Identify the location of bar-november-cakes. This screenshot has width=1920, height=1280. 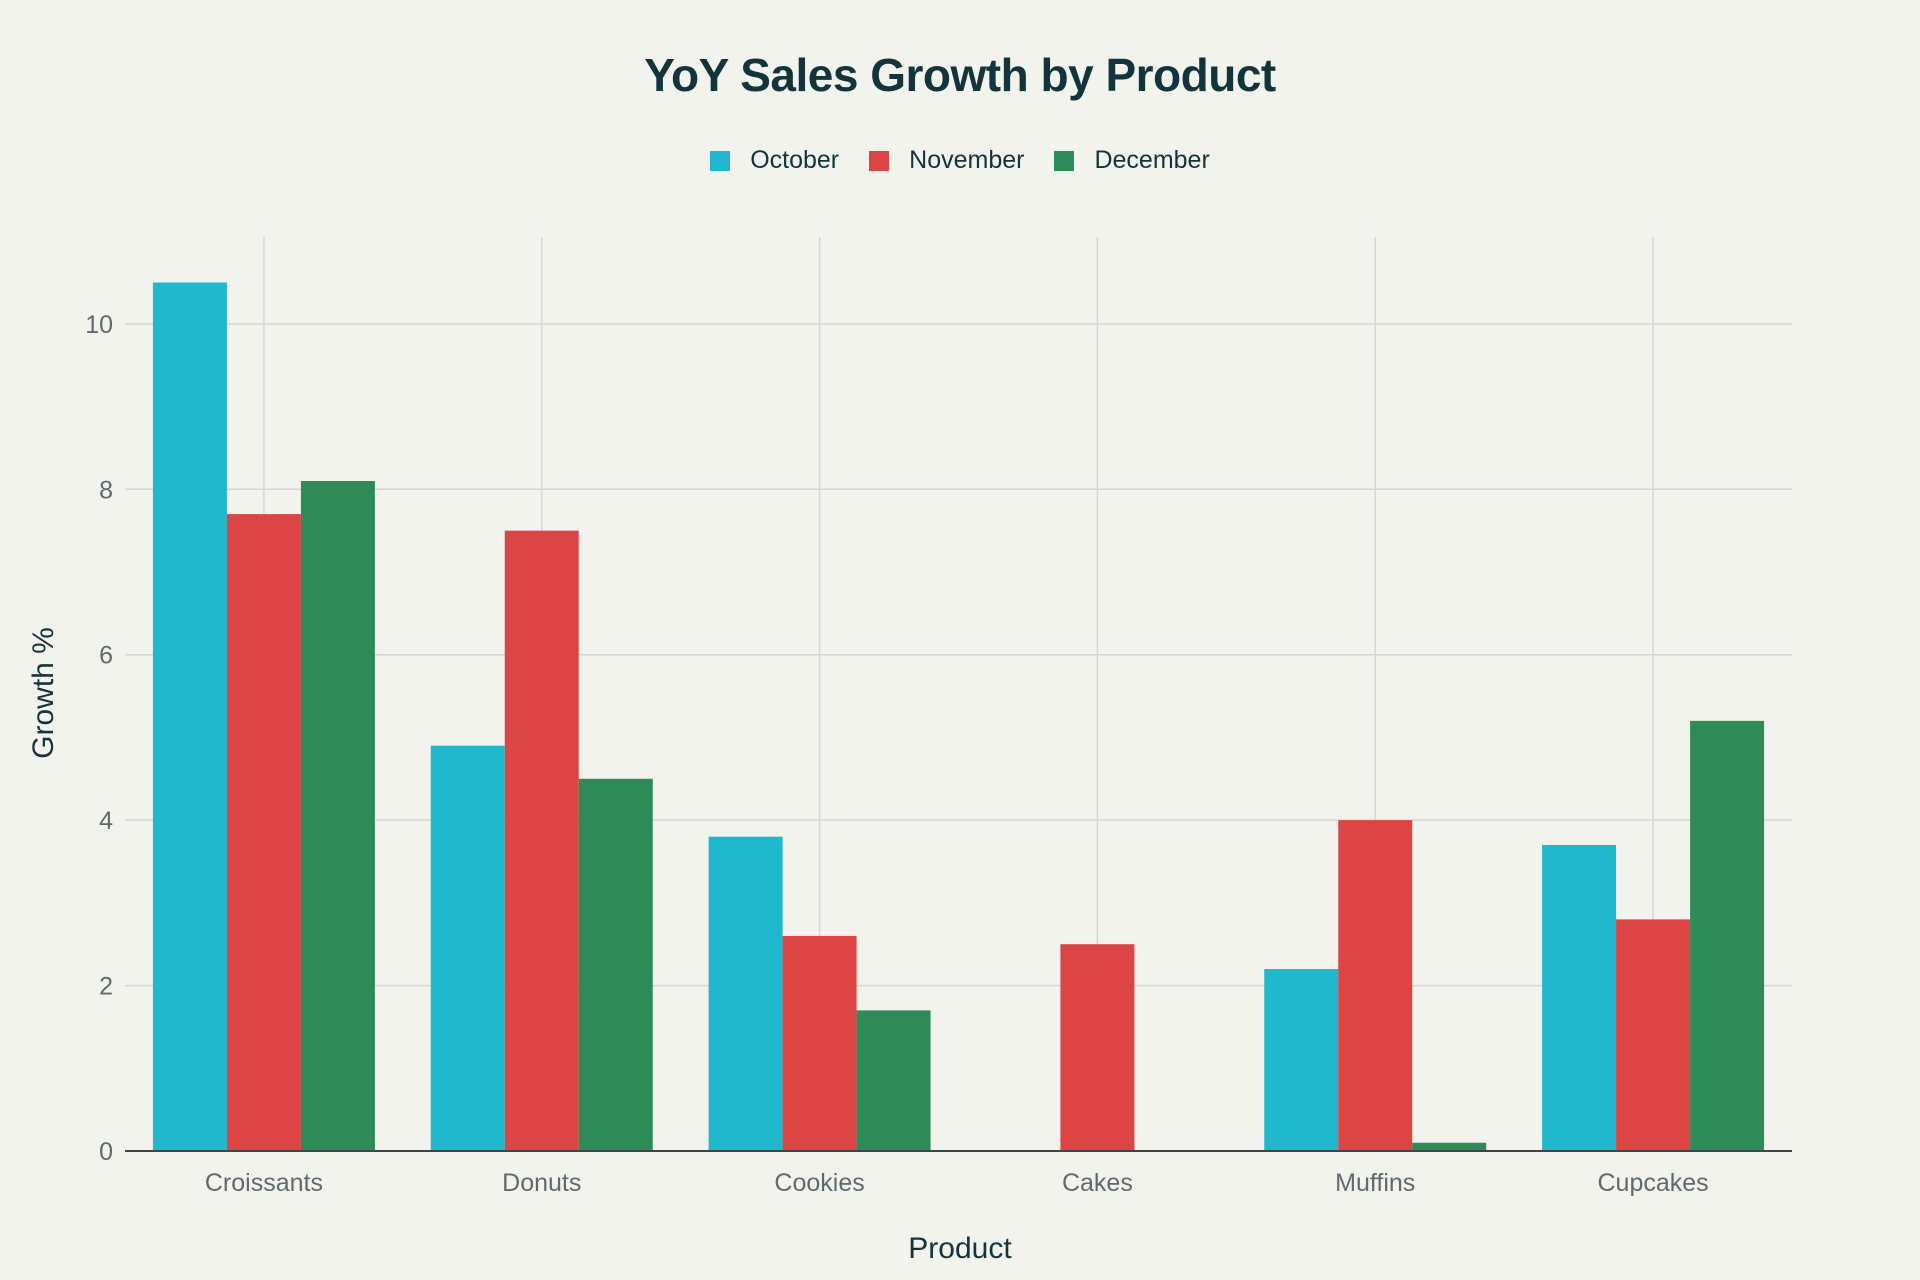
(1097, 1047).